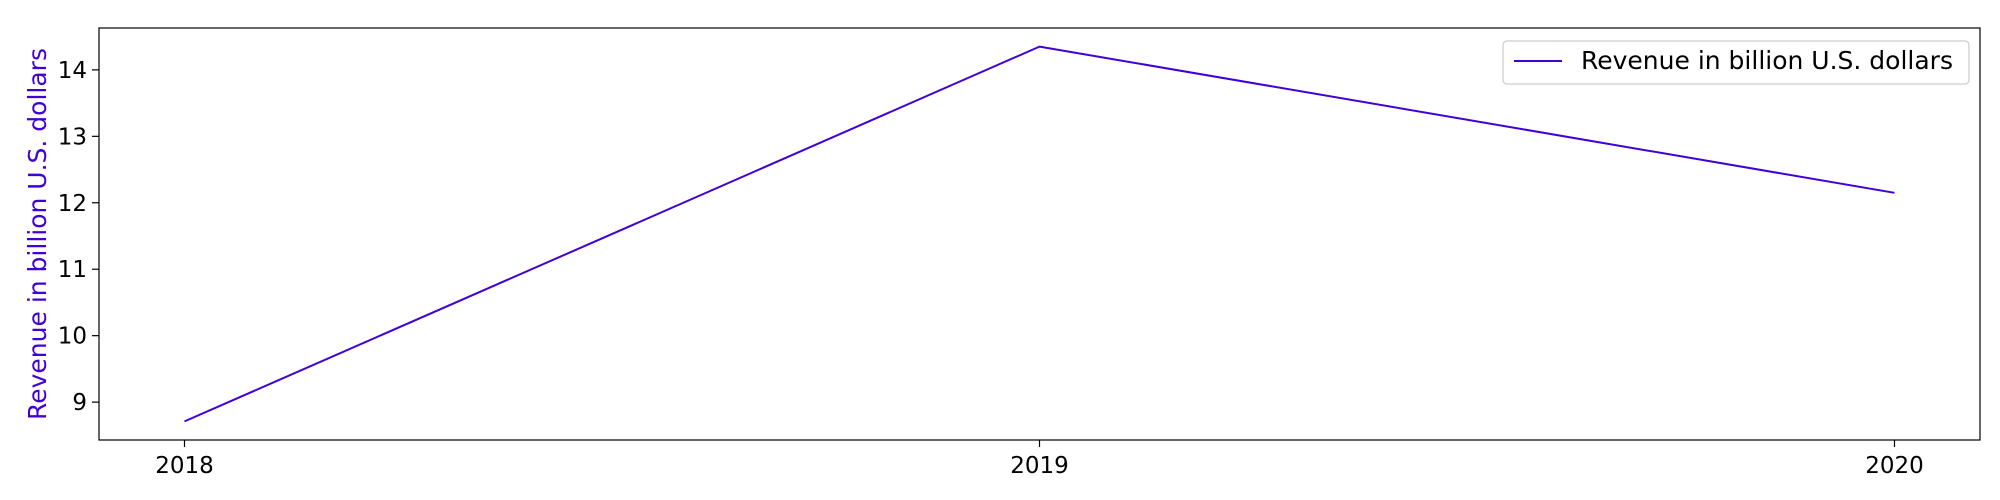  What do you see at coordinates (72, 137) in the screenshot?
I see `y-tick-label: 13` at bounding box center [72, 137].